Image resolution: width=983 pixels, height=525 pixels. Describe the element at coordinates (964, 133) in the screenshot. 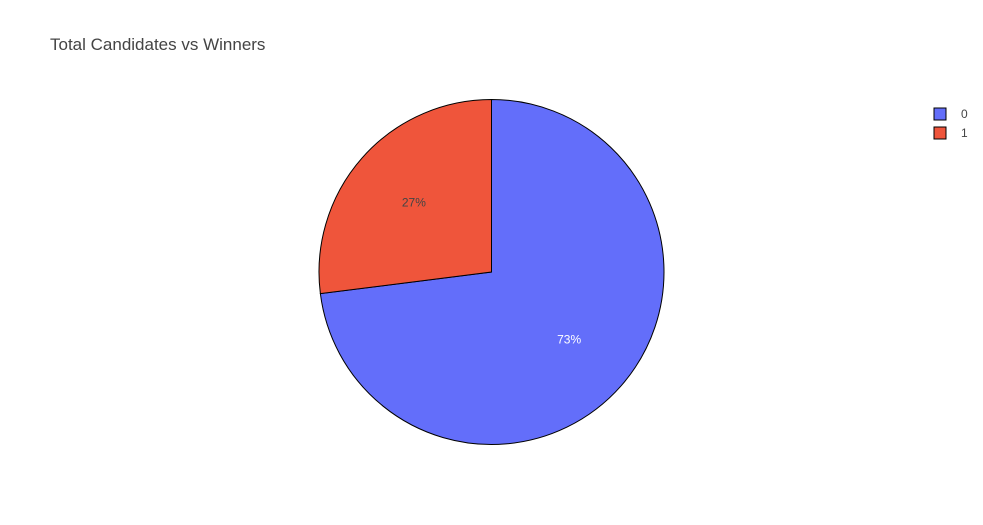

I see `legend-label-1: 1` at that location.